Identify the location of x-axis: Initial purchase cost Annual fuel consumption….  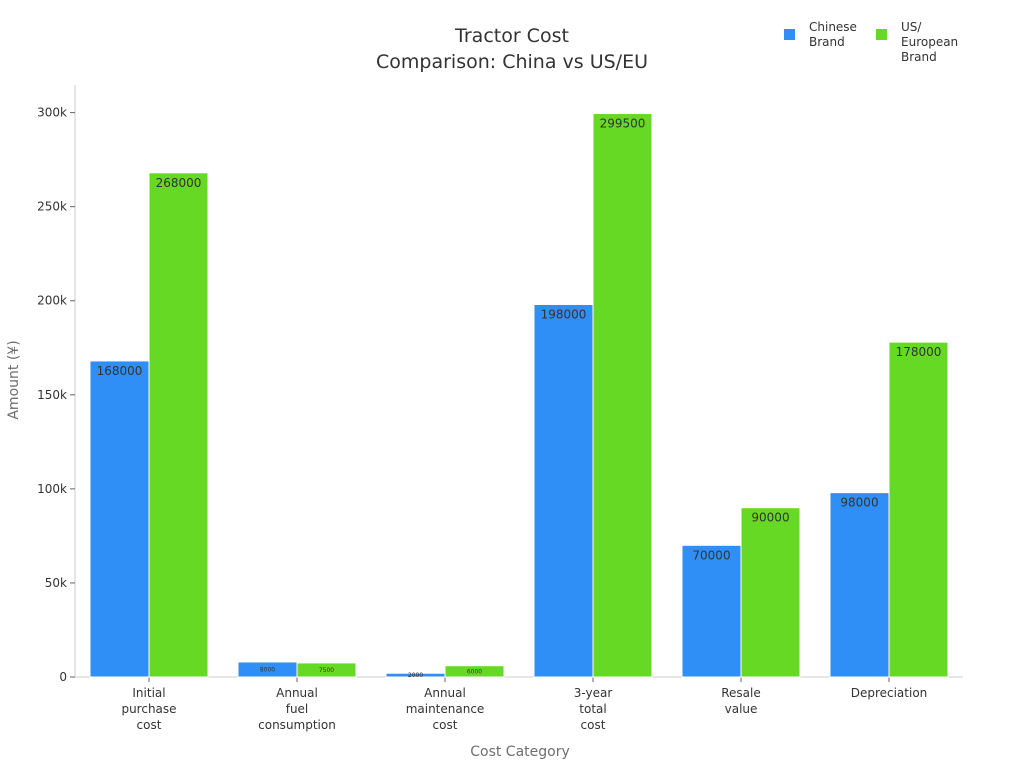
(519, 704).